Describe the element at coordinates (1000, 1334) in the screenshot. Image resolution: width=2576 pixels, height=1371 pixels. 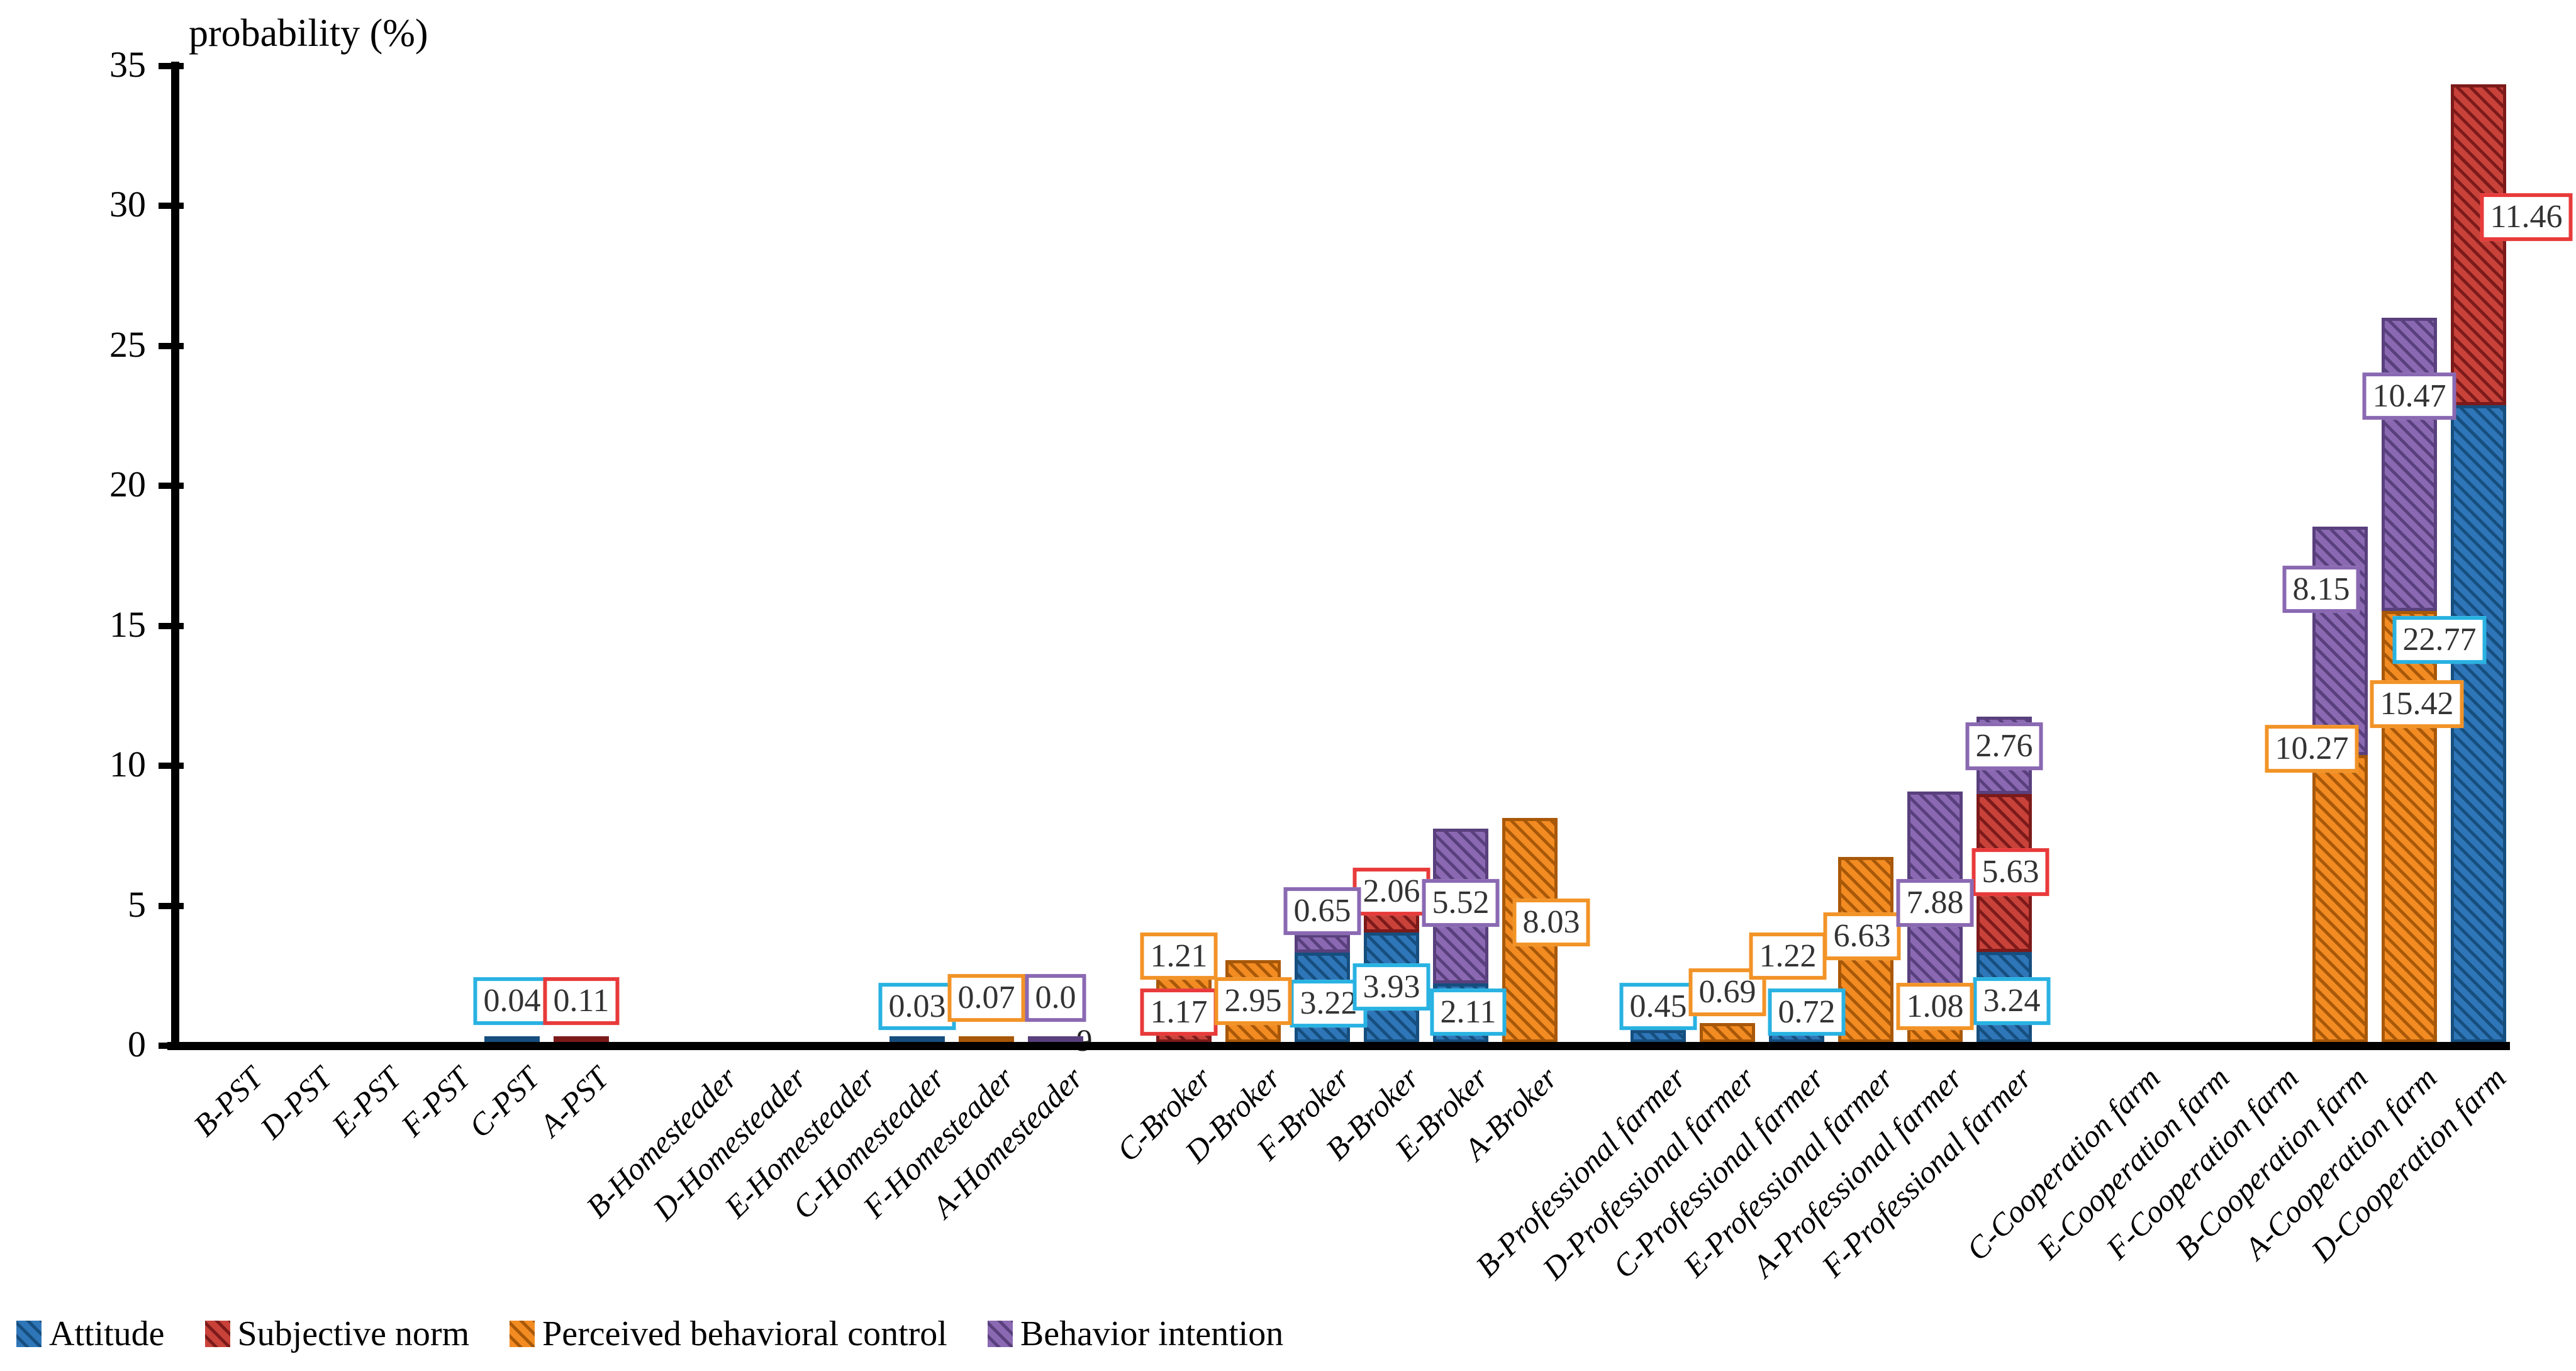
I see `legend-swatch-bi` at that location.